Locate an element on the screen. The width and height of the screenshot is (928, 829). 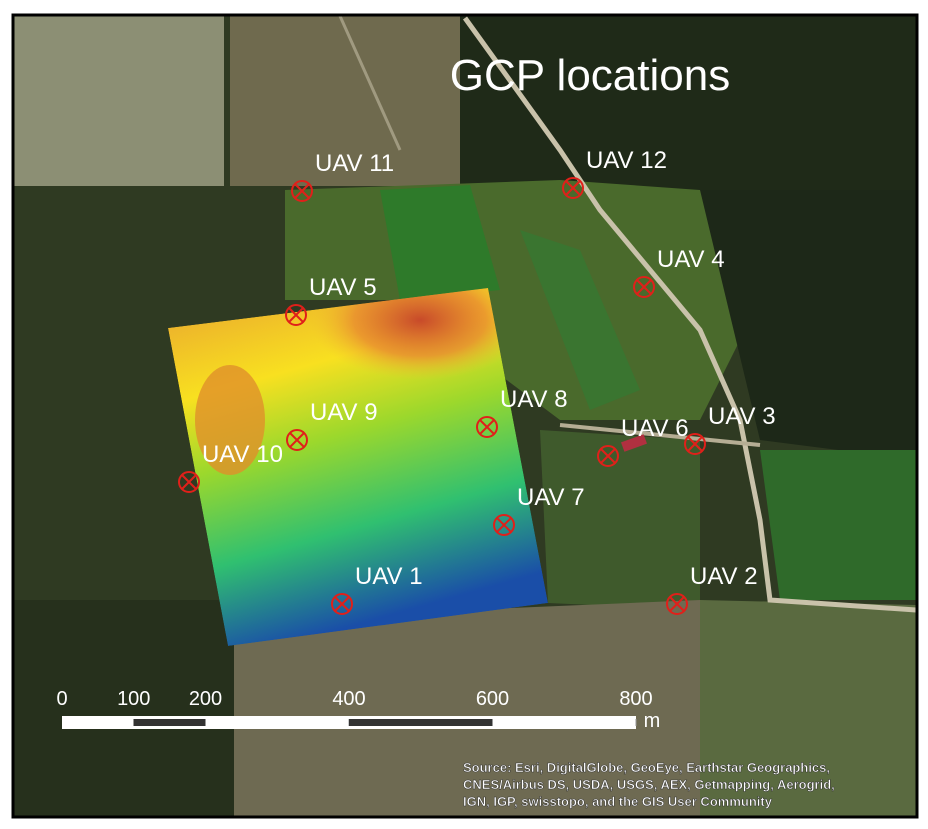
gcp-marker: UAV 11 is located at coordinates (342, 176).